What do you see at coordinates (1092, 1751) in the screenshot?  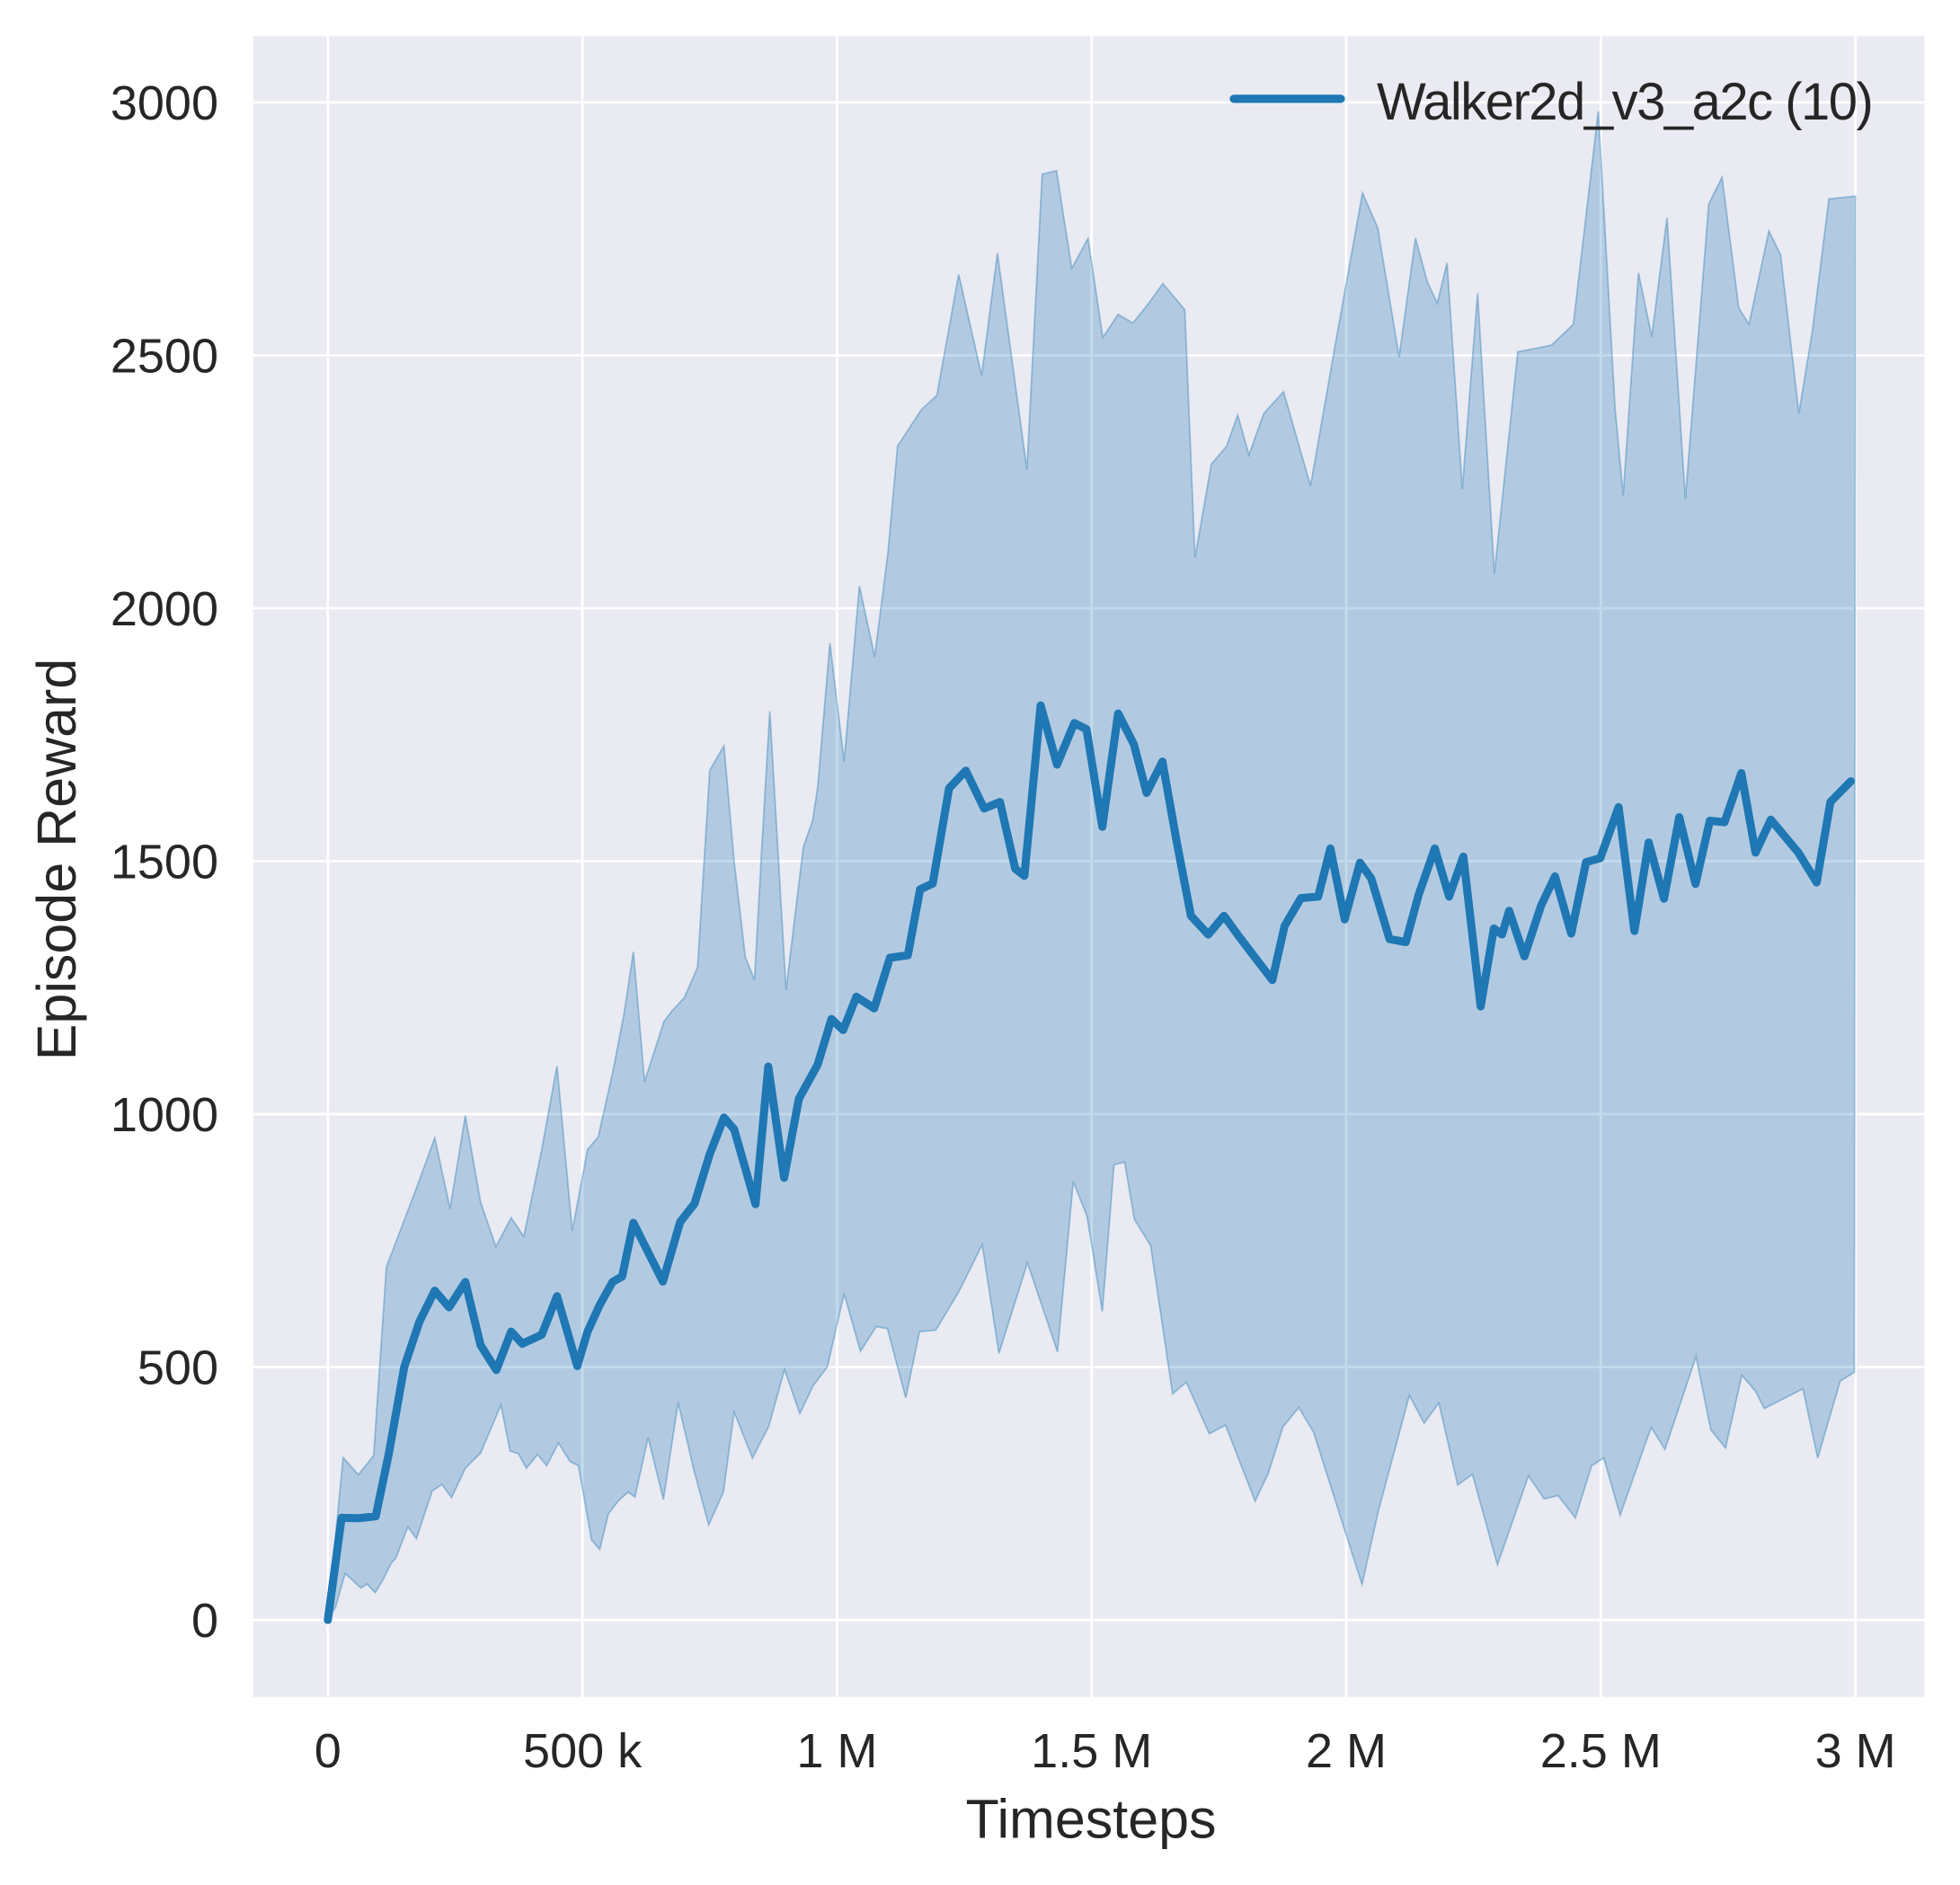 I see `svg-text: 1.5 M` at bounding box center [1092, 1751].